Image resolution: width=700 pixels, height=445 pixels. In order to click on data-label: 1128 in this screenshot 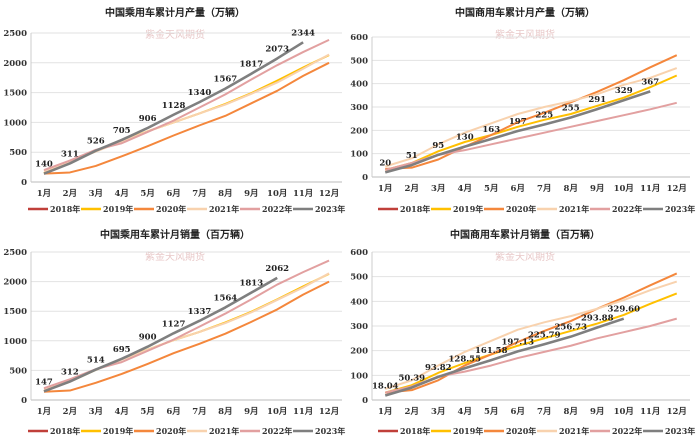, I will do `click(174, 106)`.